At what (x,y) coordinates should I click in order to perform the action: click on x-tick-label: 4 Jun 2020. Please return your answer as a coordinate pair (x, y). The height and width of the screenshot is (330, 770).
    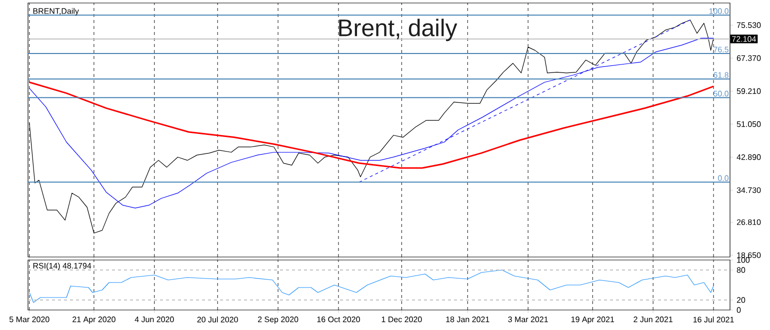
    Looking at the image, I should click on (154, 319).